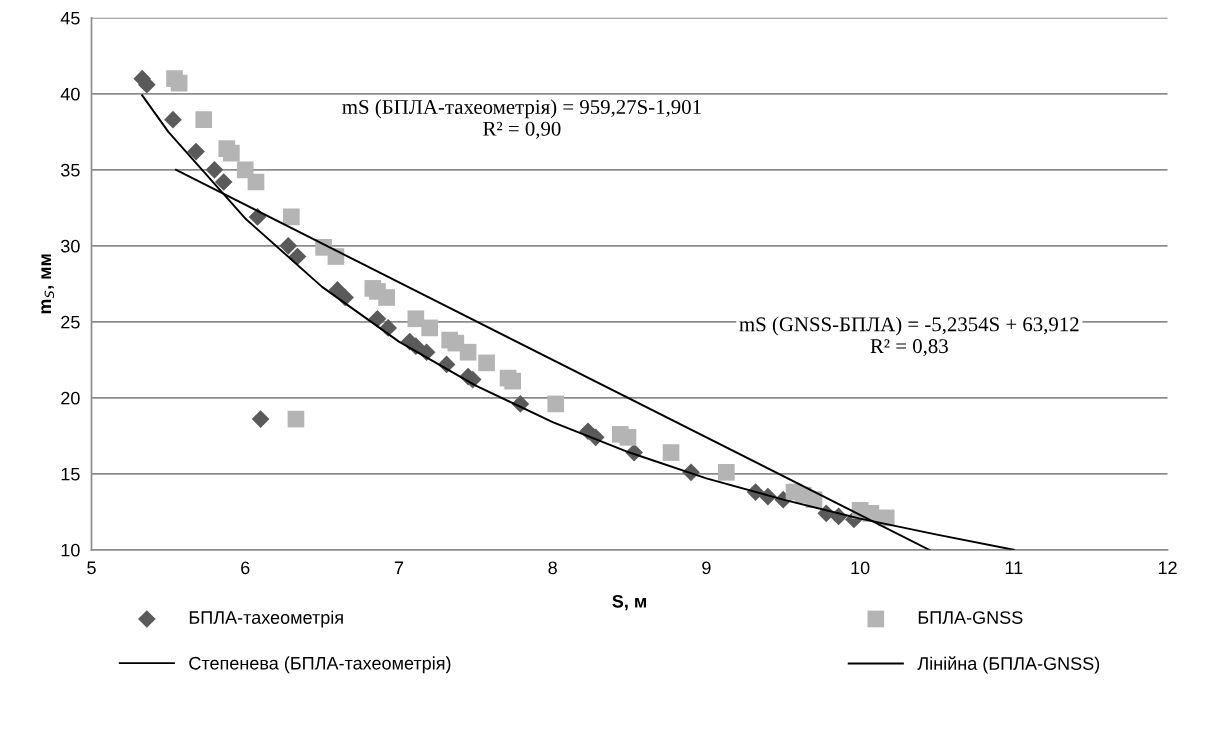 The width and height of the screenshot is (1220, 743). What do you see at coordinates (399, 568) in the screenshot?
I see `x-tick-label: 7` at bounding box center [399, 568].